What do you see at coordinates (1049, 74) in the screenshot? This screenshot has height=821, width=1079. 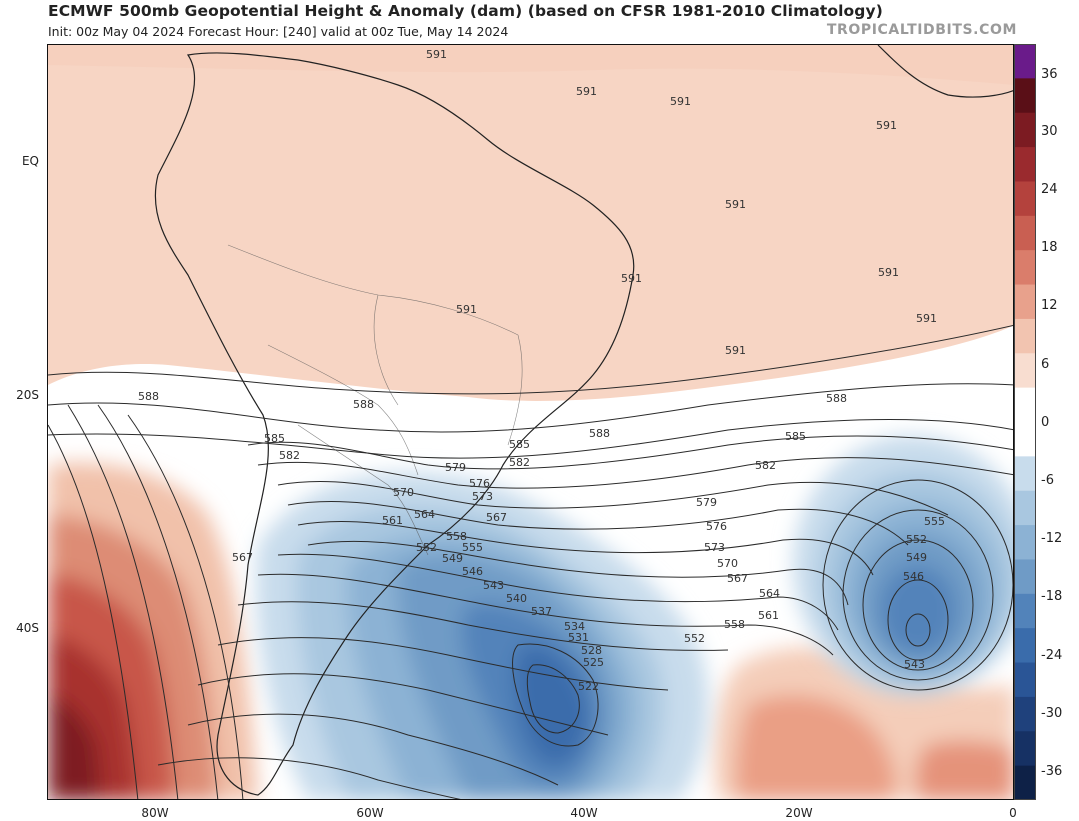 I see `colorbar-tick: 36` at bounding box center [1049, 74].